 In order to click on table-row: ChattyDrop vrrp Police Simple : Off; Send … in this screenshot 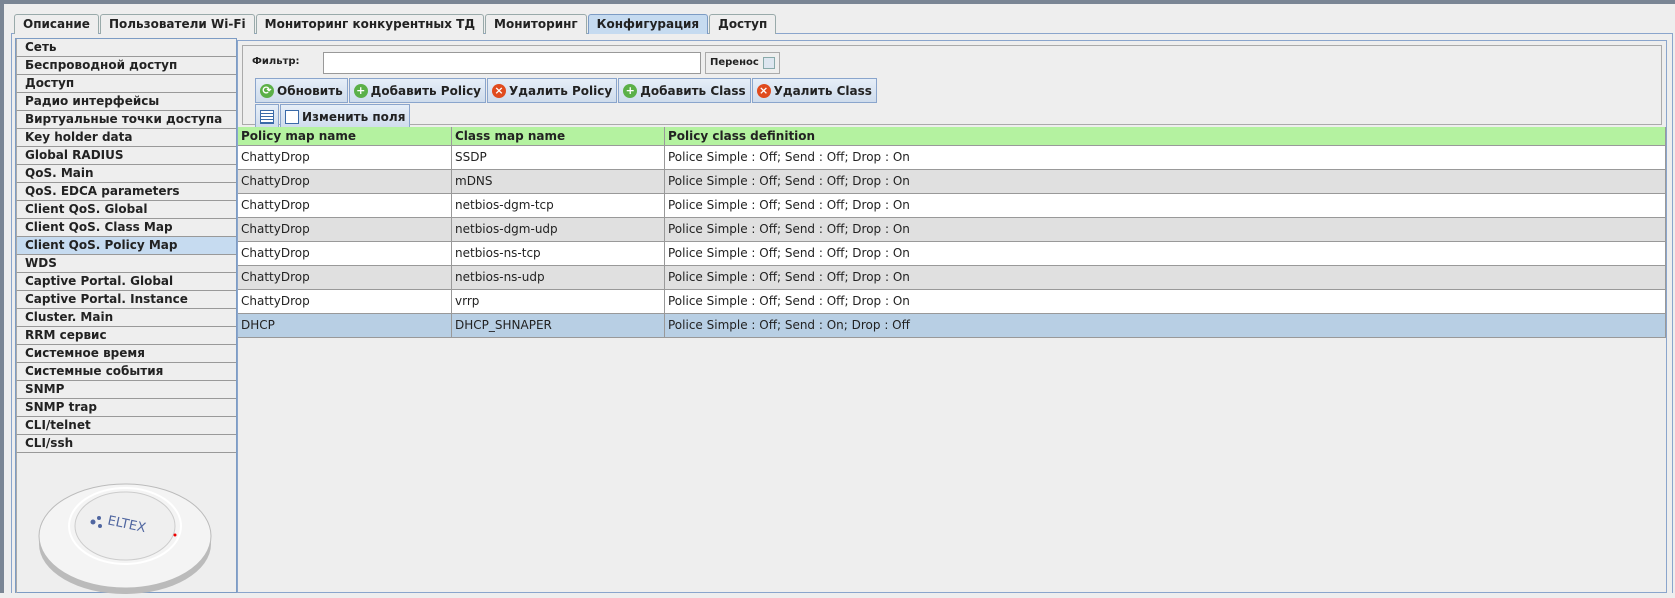, I will do `click(952, 302)`.